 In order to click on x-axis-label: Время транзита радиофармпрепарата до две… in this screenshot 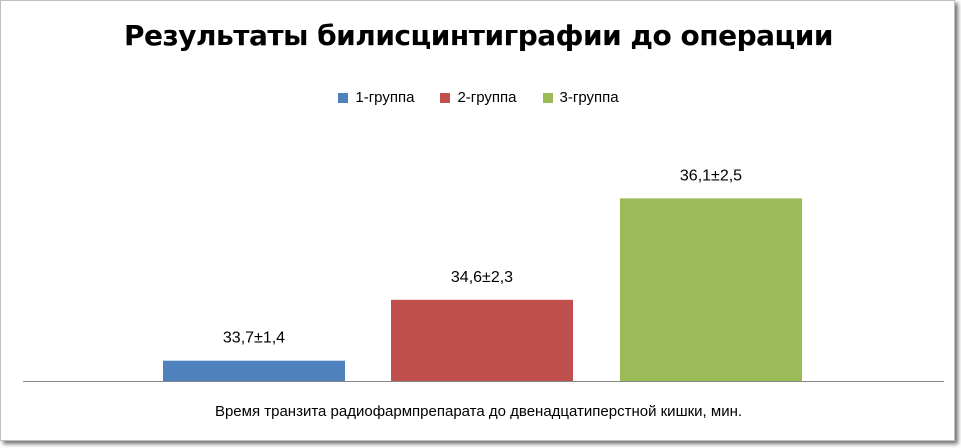, I will do `click(478, 411)`.